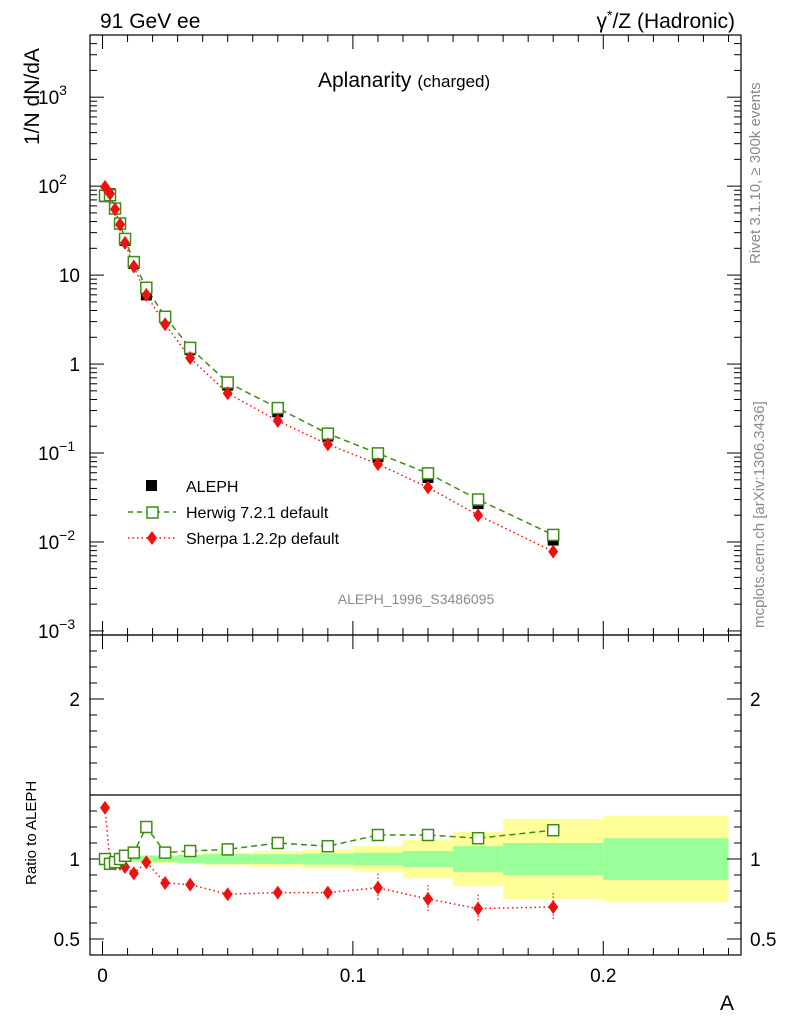 The image size is (786, 1024). I want to click on ratio-uncertainty-bands, so click(415, 859).